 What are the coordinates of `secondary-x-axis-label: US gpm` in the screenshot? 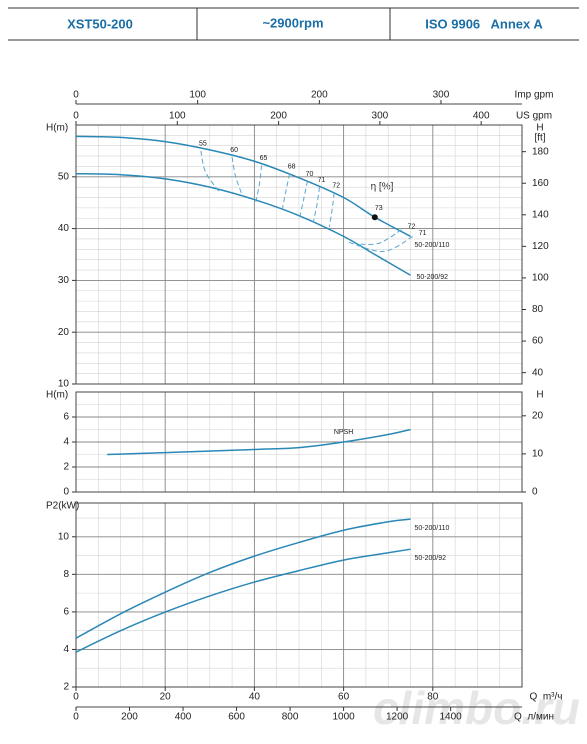 It's located at (534, 116).